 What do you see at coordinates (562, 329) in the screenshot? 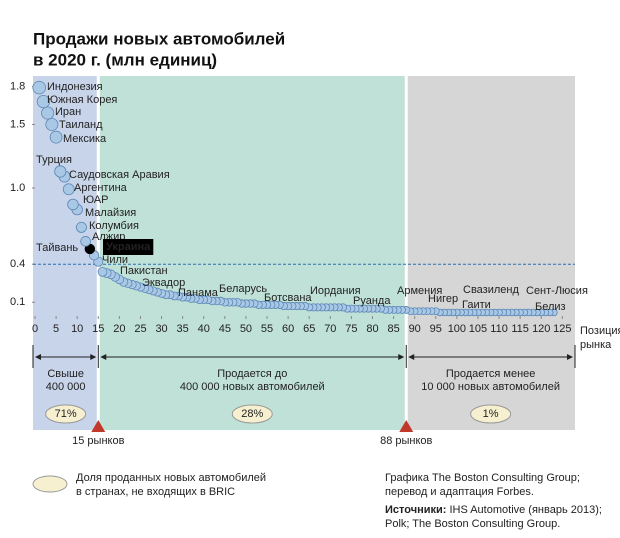
I see `x-tick-label: 125` at bounding box center [562, 329].